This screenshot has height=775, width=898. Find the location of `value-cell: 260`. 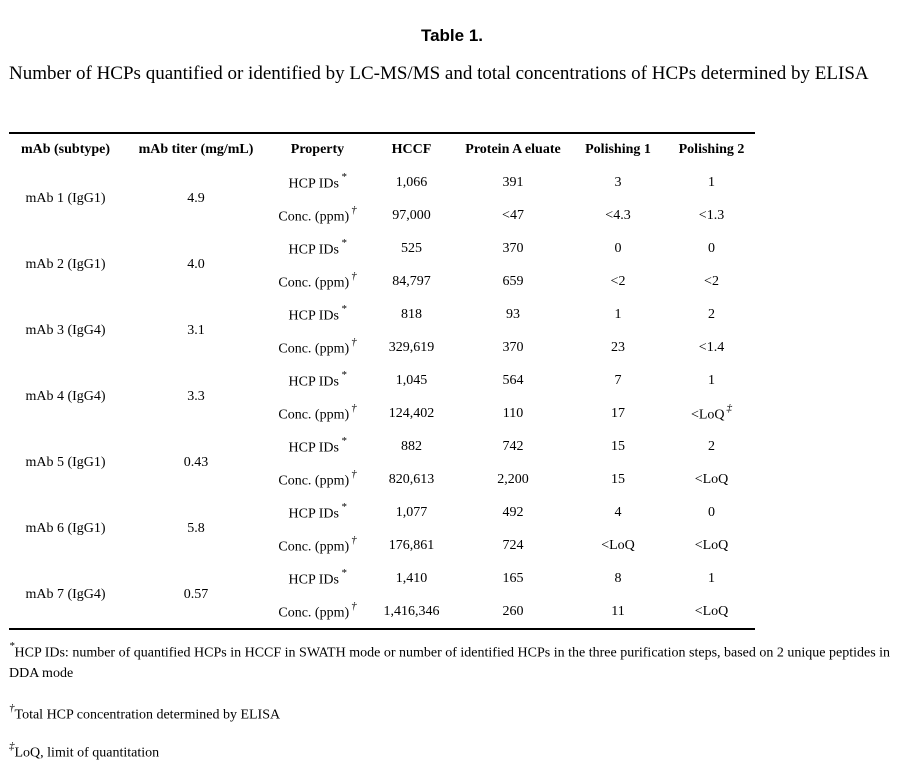

value-cell: 260 is located at coordinates (513, 612).